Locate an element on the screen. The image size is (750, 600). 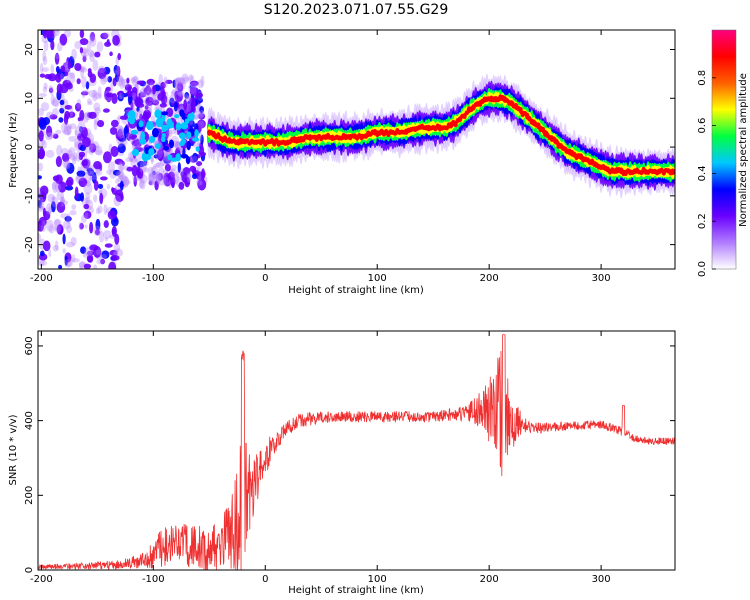
snr-x-label: Height of straight line (km) is located at coordinates (356, 590).